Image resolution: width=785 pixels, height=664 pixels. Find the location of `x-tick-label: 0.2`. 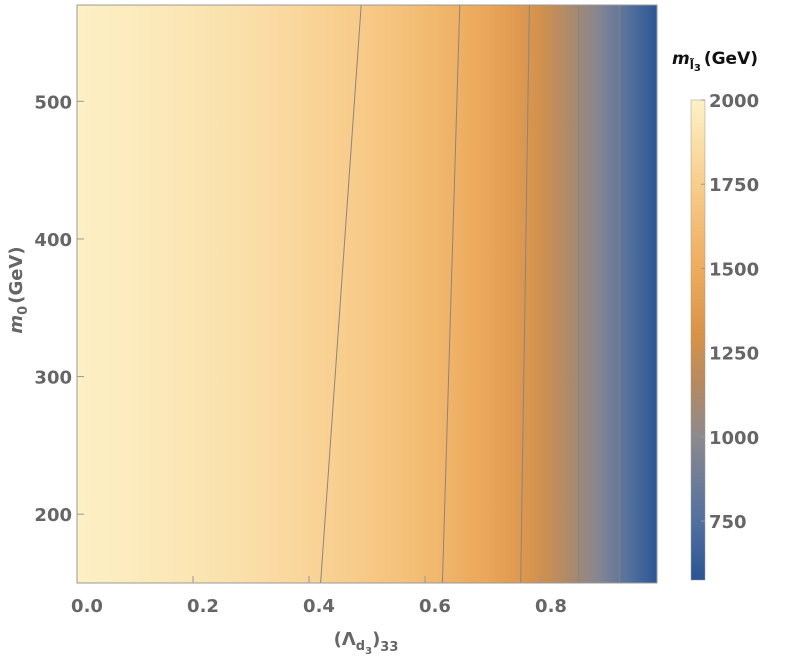

x-tick-label: 0.2 is located at coordinates (203, 606).